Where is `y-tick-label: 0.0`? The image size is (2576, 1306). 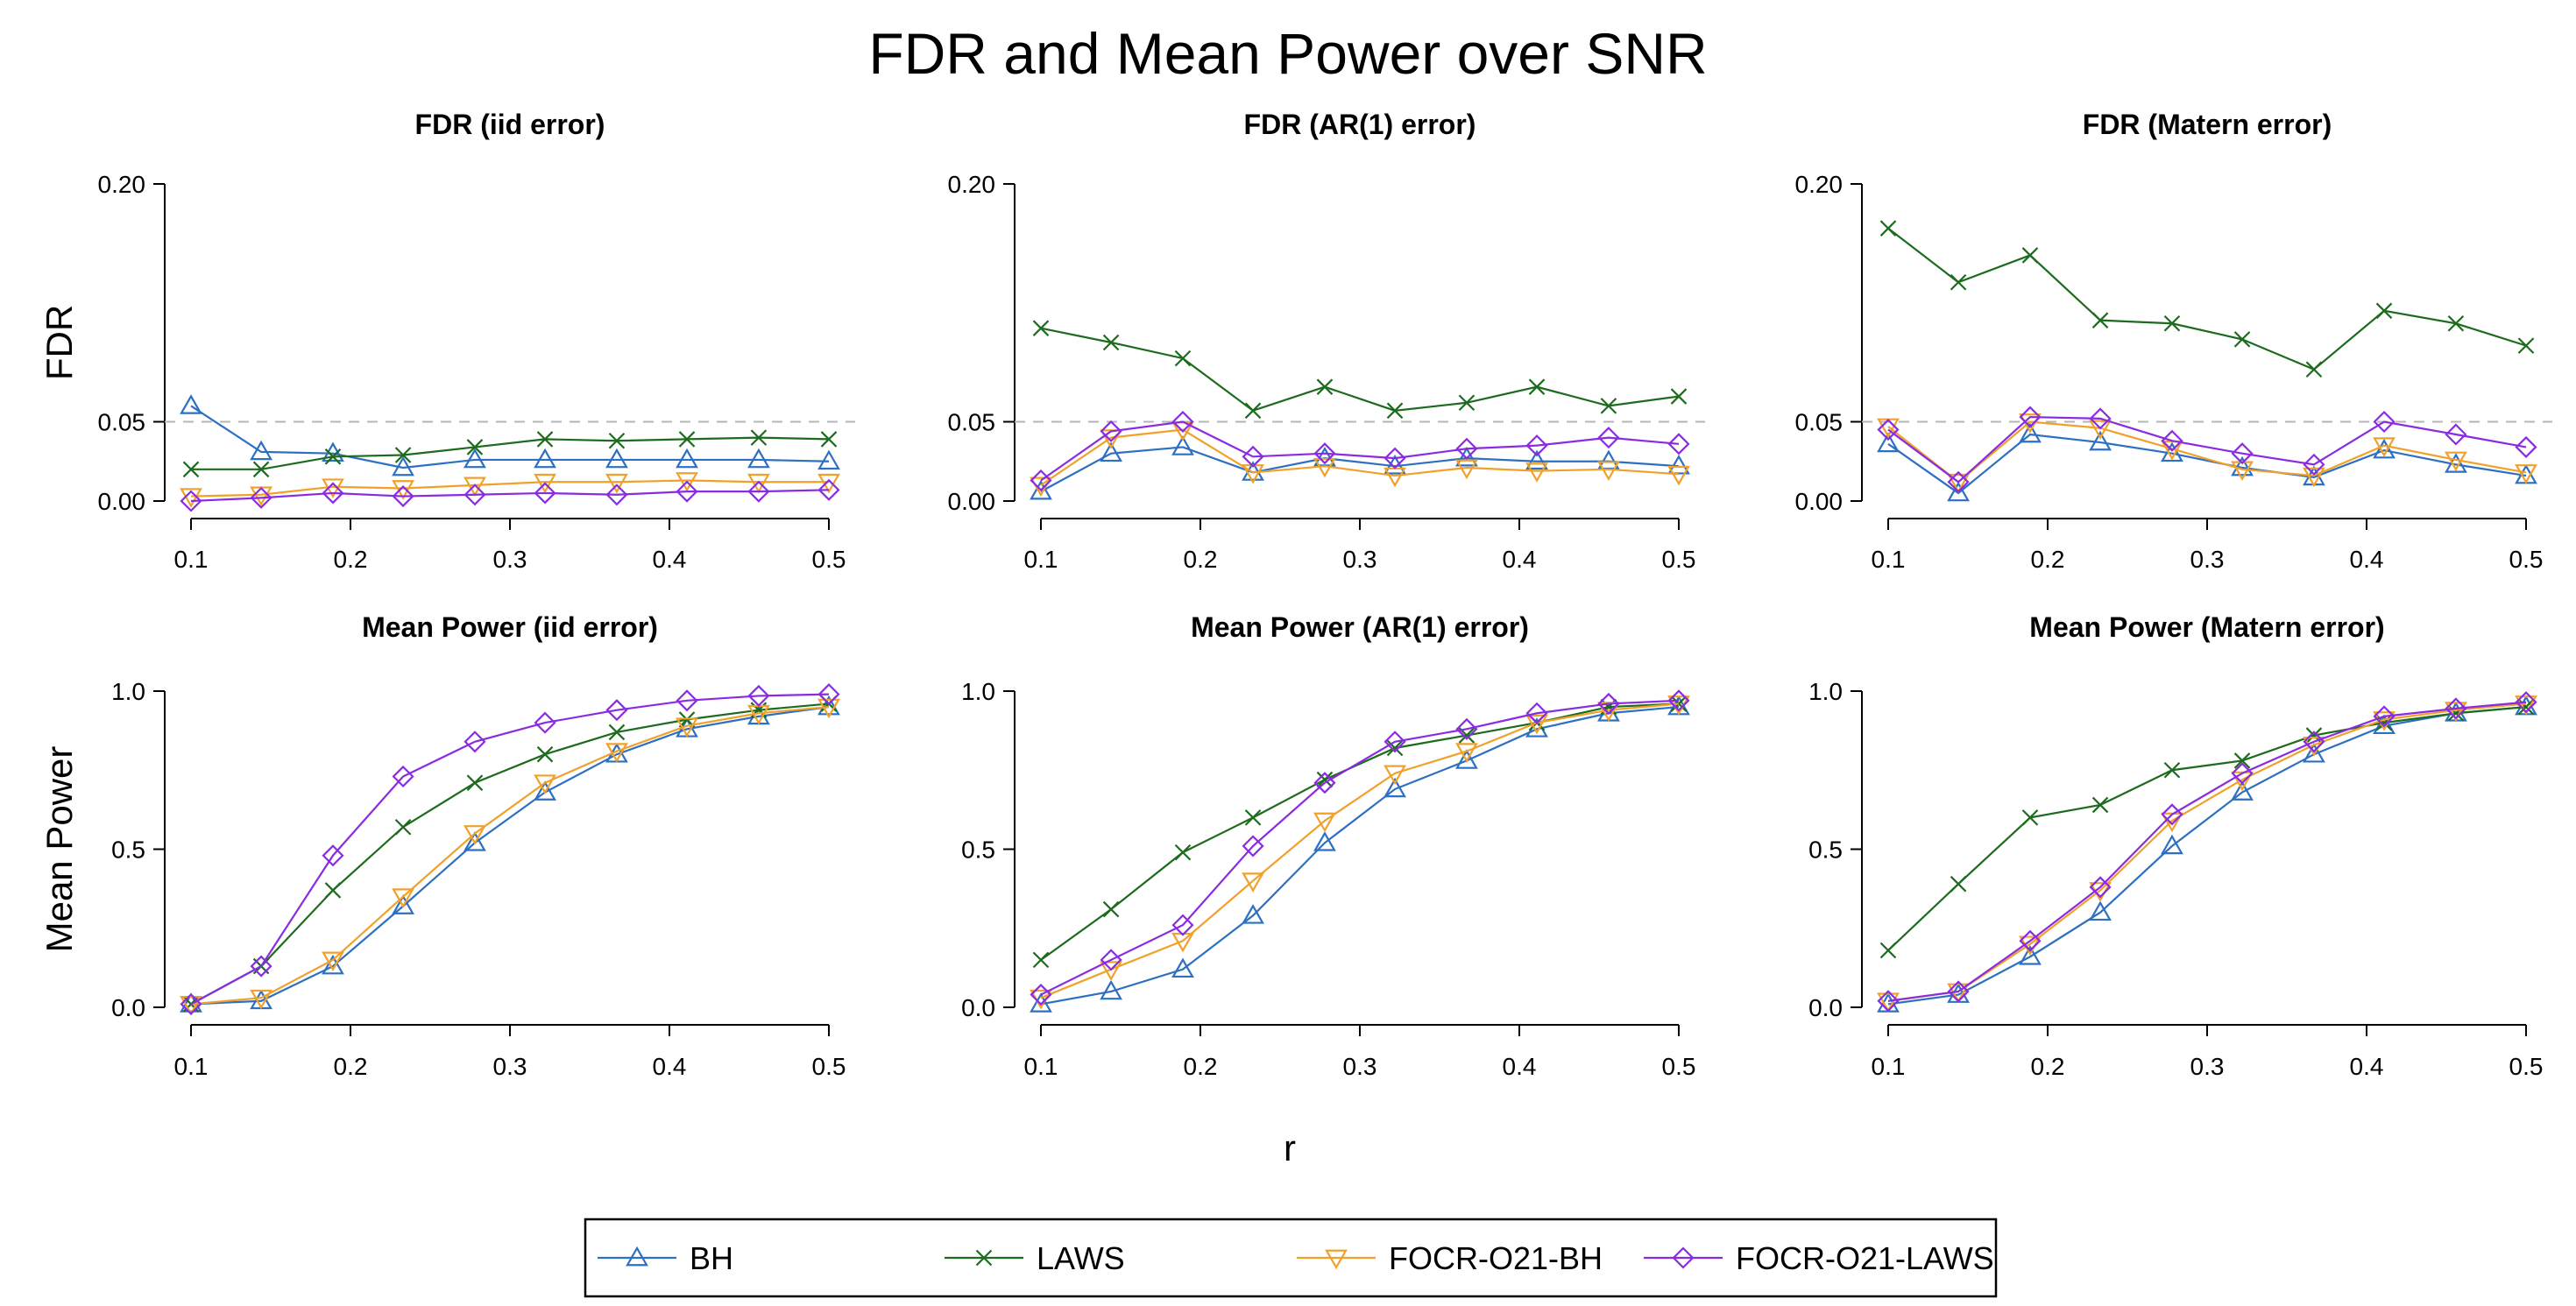 y-tick-label: 0.0 is located at coordinates (128, 1008).